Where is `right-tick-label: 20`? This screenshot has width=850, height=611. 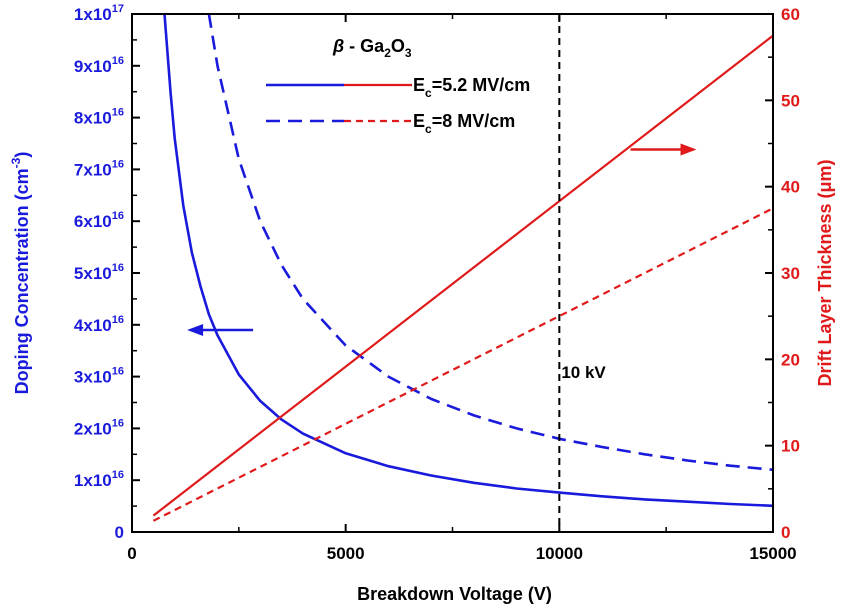 right-tick-label: 20 is located at coordinates (790, 359).